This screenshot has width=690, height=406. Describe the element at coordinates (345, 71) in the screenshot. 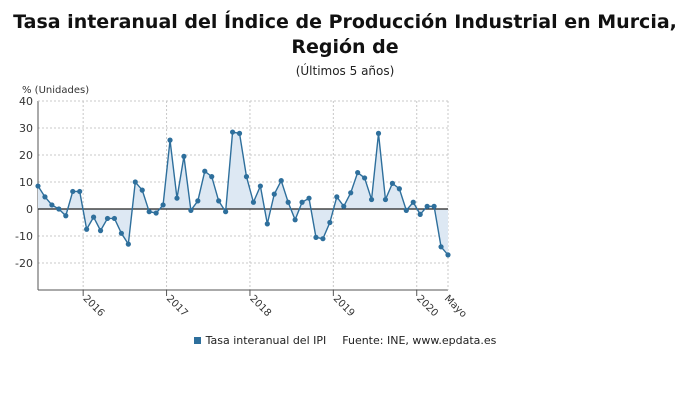

I see `chart-subtitle: (Últimos 5 años)` at that location.